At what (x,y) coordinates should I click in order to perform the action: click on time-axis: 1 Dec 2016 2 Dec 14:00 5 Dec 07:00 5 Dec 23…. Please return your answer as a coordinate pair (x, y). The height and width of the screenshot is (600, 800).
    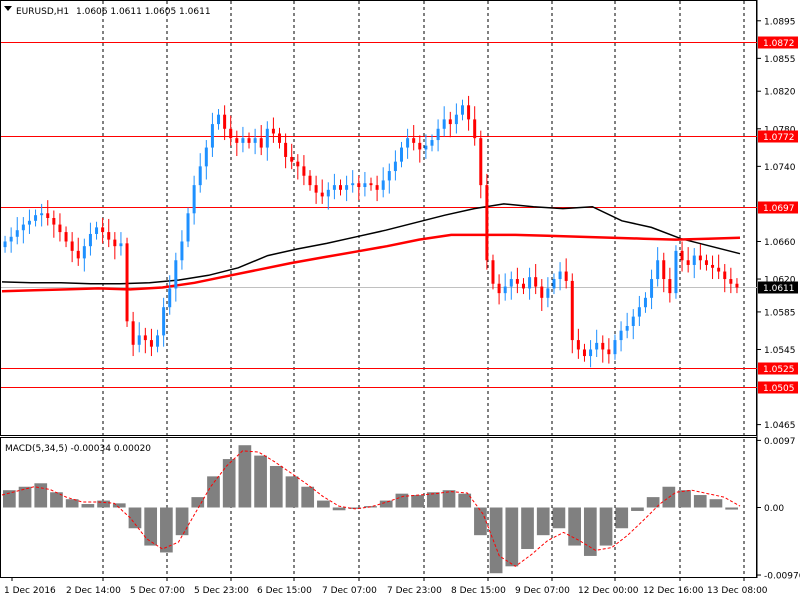
    Looking at the image, I should click on (386, 586).